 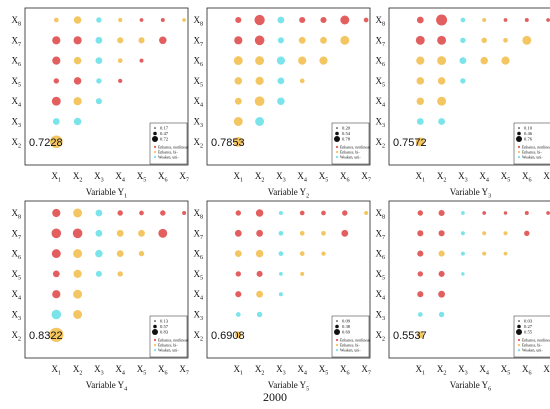 What do you see at coordinates (346, 321) in the screenshot?
I see `legend-size-label: 0.09` at bounding box center [346, 321].